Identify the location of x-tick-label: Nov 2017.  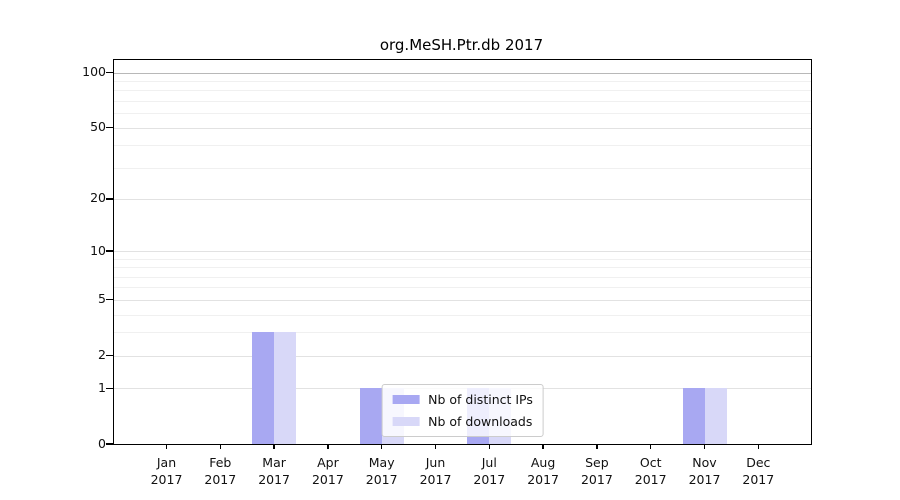
(705, 471).